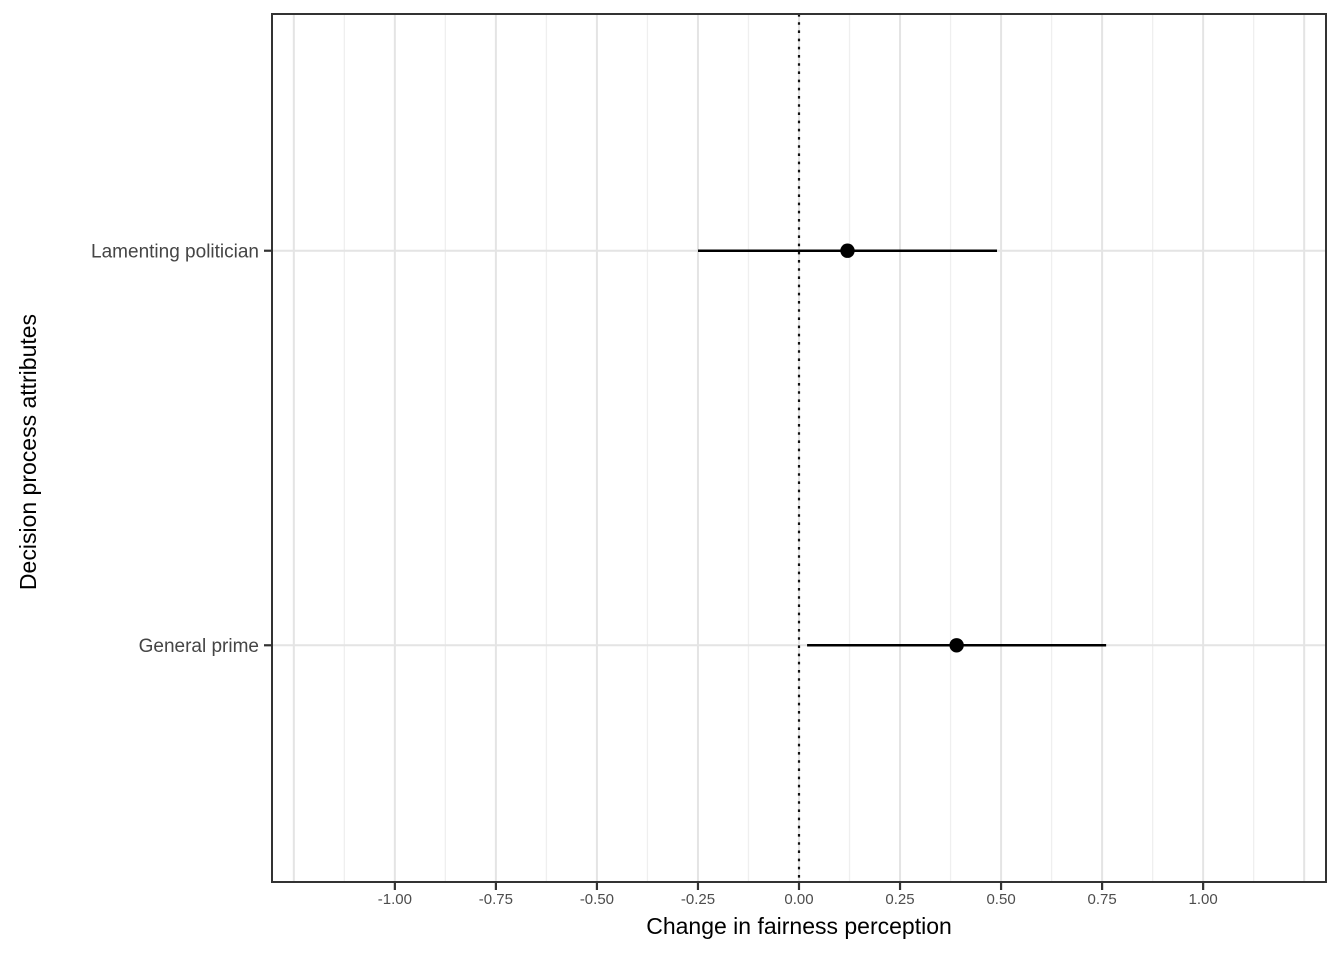  What do you see at coordinates (698, 899) in the screenshot?
I see `x-axis-tick-label: -0.25` at bounding box center [698, 899].